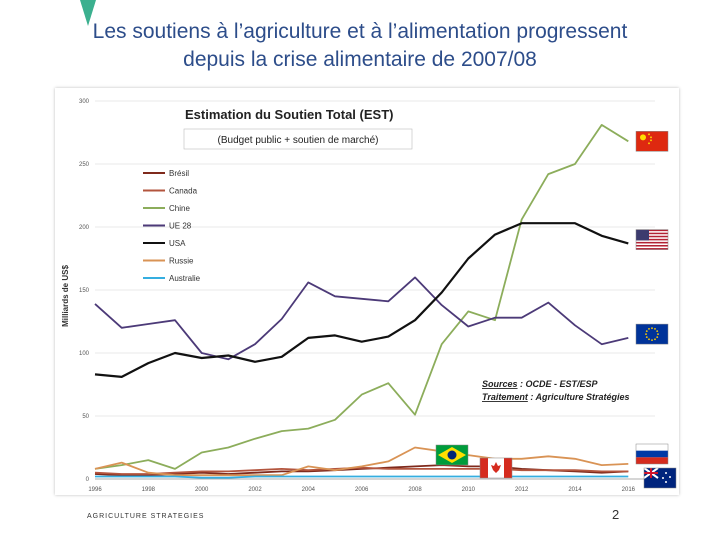 The width and height of the screenshot is (720, 540). I want to click on usa-flag-canton, so click(642, 235).